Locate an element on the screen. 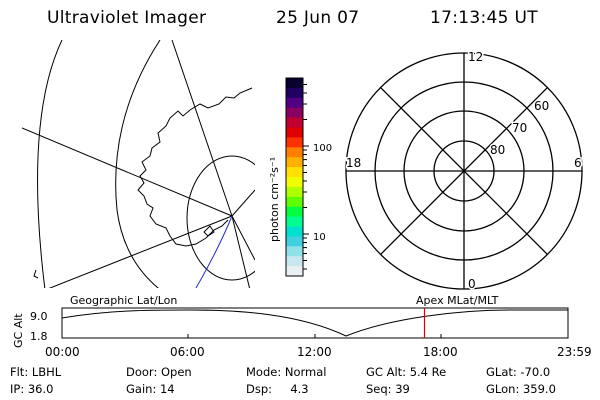 This screenshot has height=400, width=600. glat-field: GLat: -70.0 is located at coordinates (518, 372).